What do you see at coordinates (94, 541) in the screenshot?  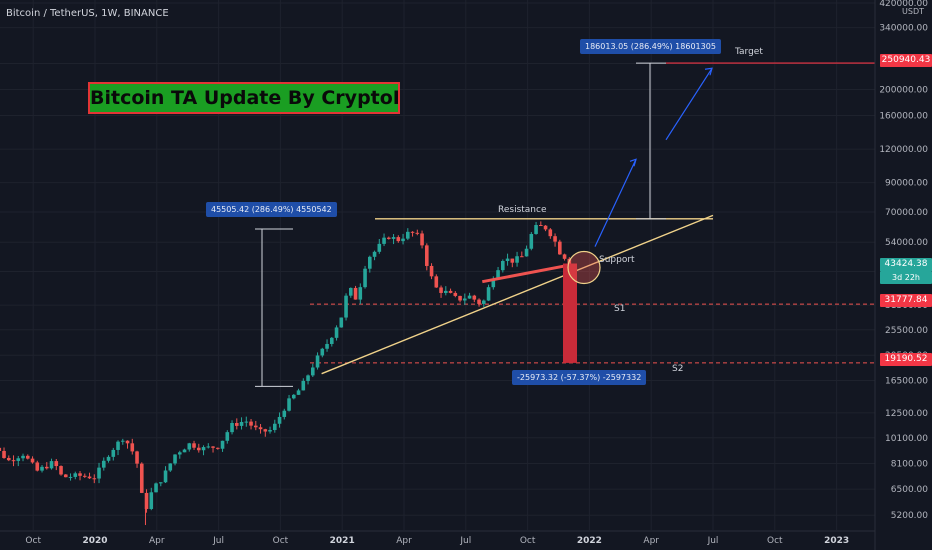 I see `time-tick-label: 2020` at bounding box center [94, 541].